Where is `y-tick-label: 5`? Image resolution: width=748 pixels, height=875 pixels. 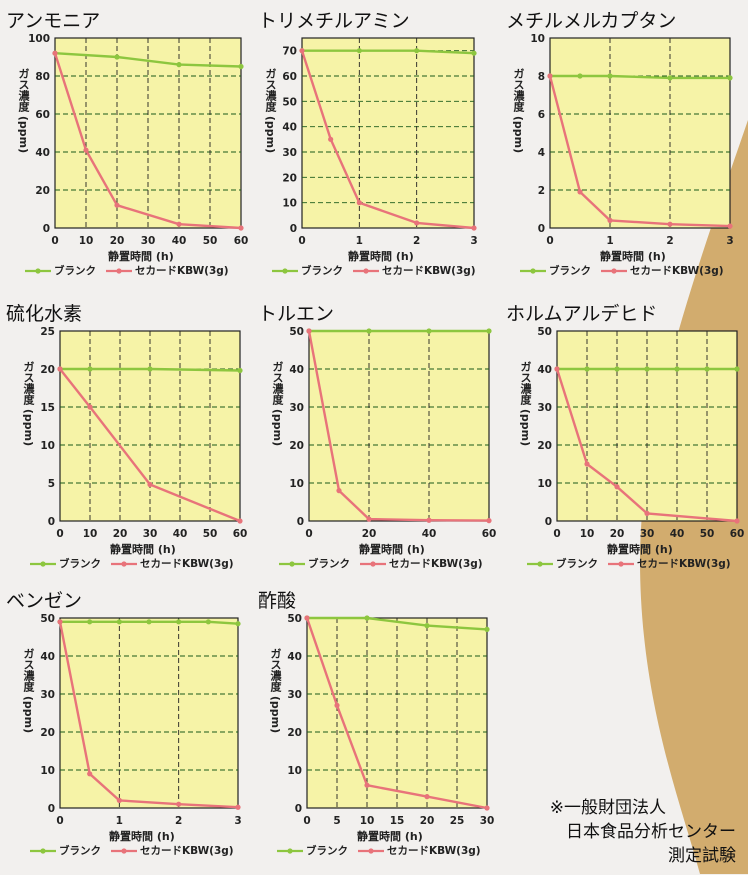 y-tick-label: 5 is located at coordinates (51, 484).